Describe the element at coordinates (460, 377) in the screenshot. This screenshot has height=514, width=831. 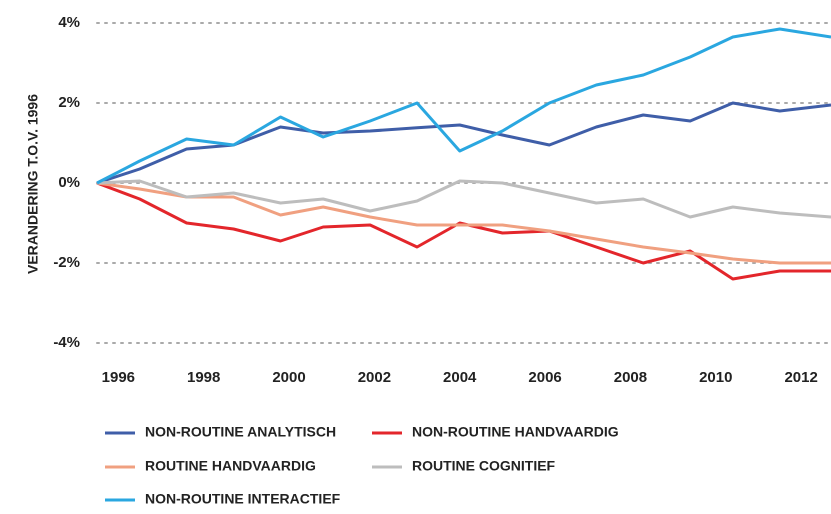
I see `x-tick-label: 2004` at that location.